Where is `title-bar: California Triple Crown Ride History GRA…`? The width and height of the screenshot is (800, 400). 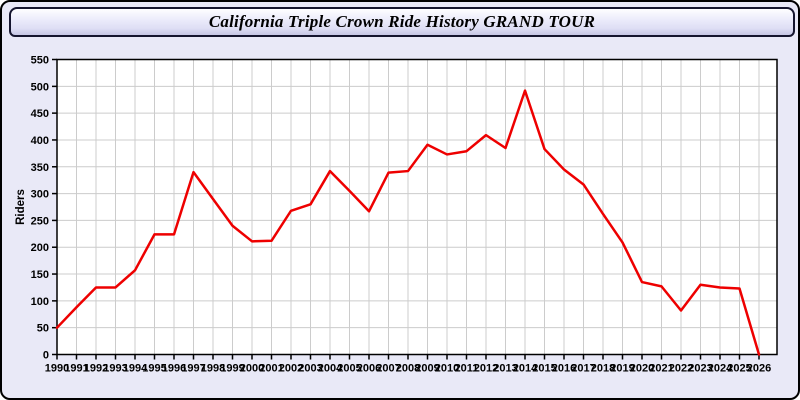
title-bar: California Triple Crown Ride History GRA… is located at coordinates (402, 22).